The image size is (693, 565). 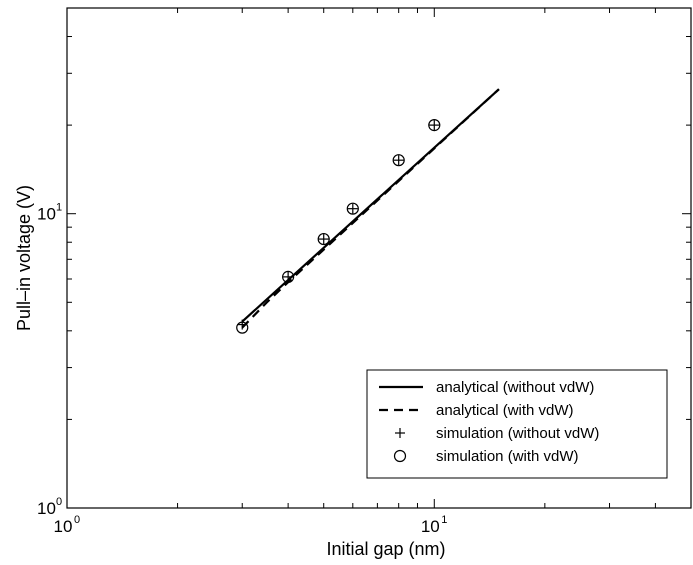 What do you see at coordinates (505, 410) in the screenshot?
I see `legend-label-1: analytical (with vdW)` at bounding box center [505, 410].